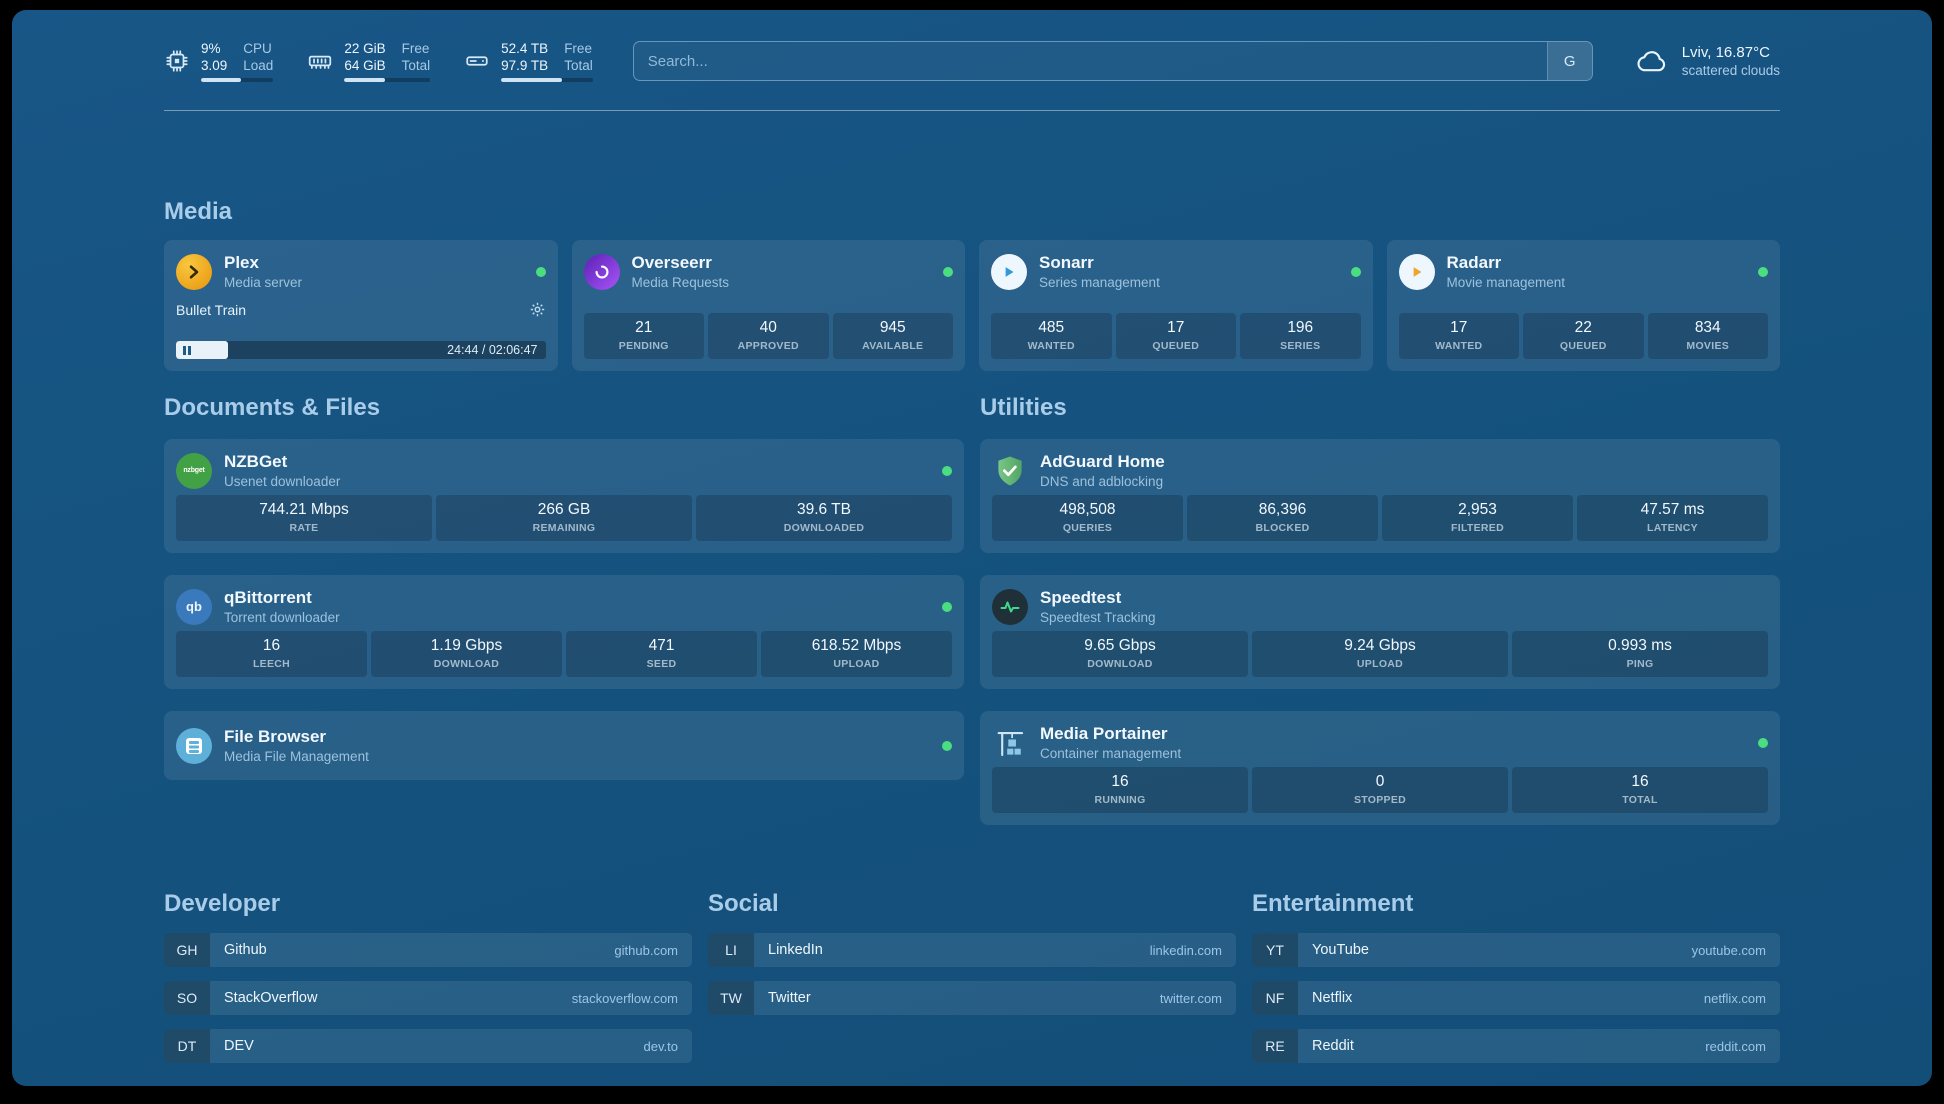 The image size is (1944, 1104). I want to click on service-link-portainer: Media Portainer Container management, so click(1380, 742).